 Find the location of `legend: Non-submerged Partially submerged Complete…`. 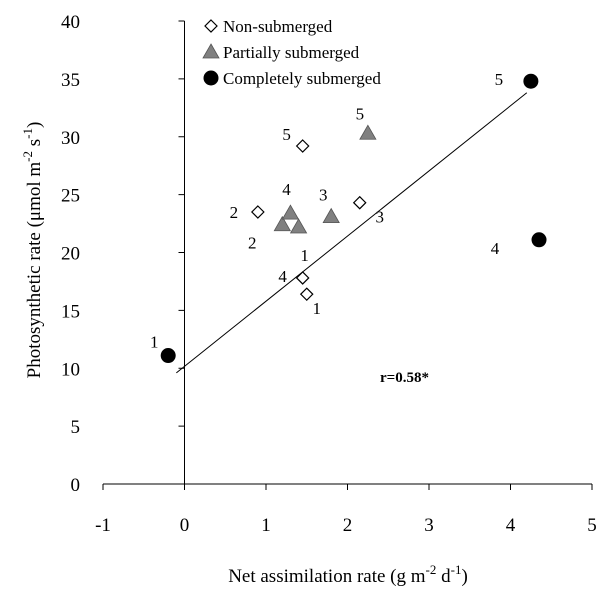

legend: Non-submerged Partially submerged Complete… is located at coordinates (291, 52).